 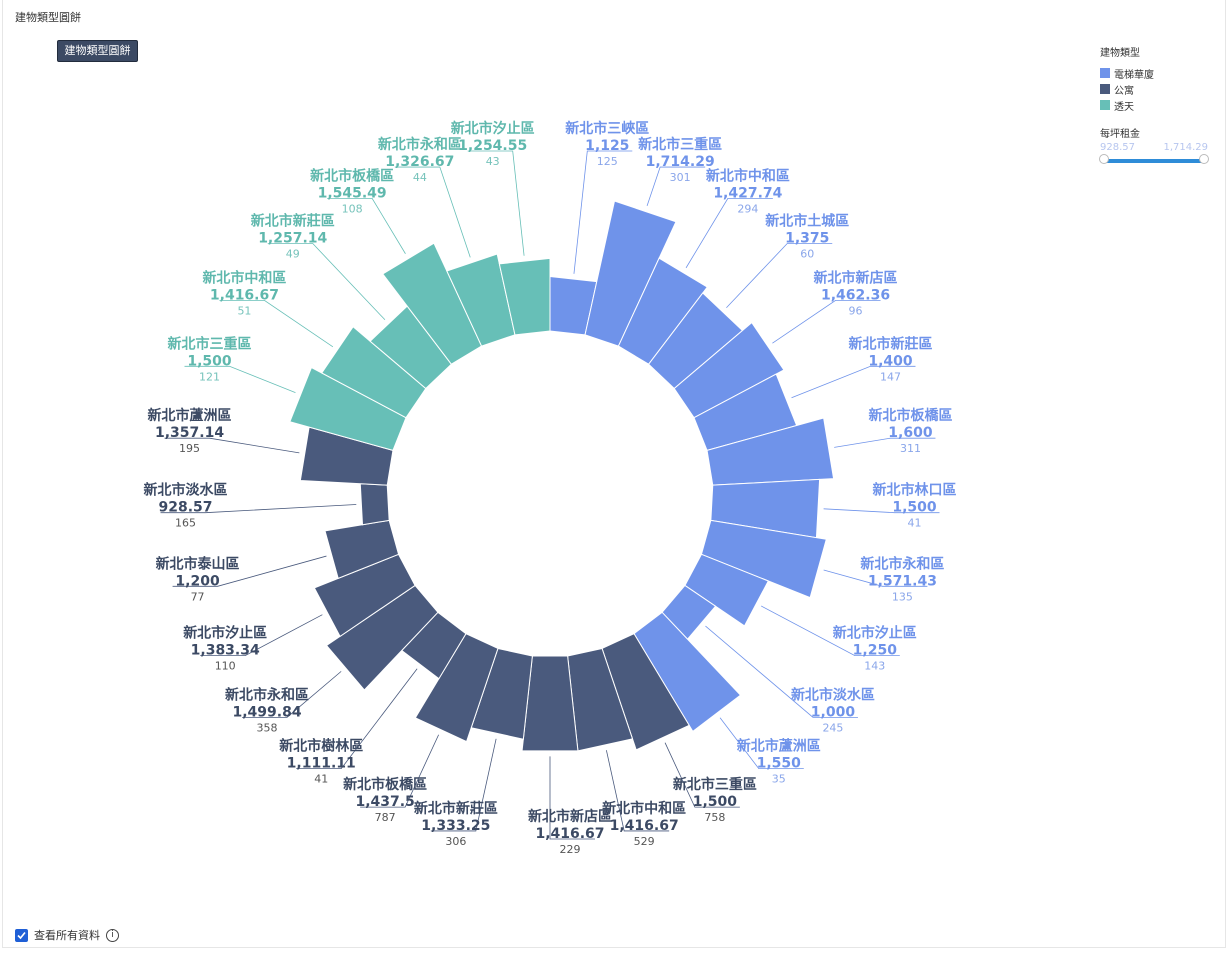 I want to click on label-district: 新北市蘆洲區, so click(x=190, y=415).